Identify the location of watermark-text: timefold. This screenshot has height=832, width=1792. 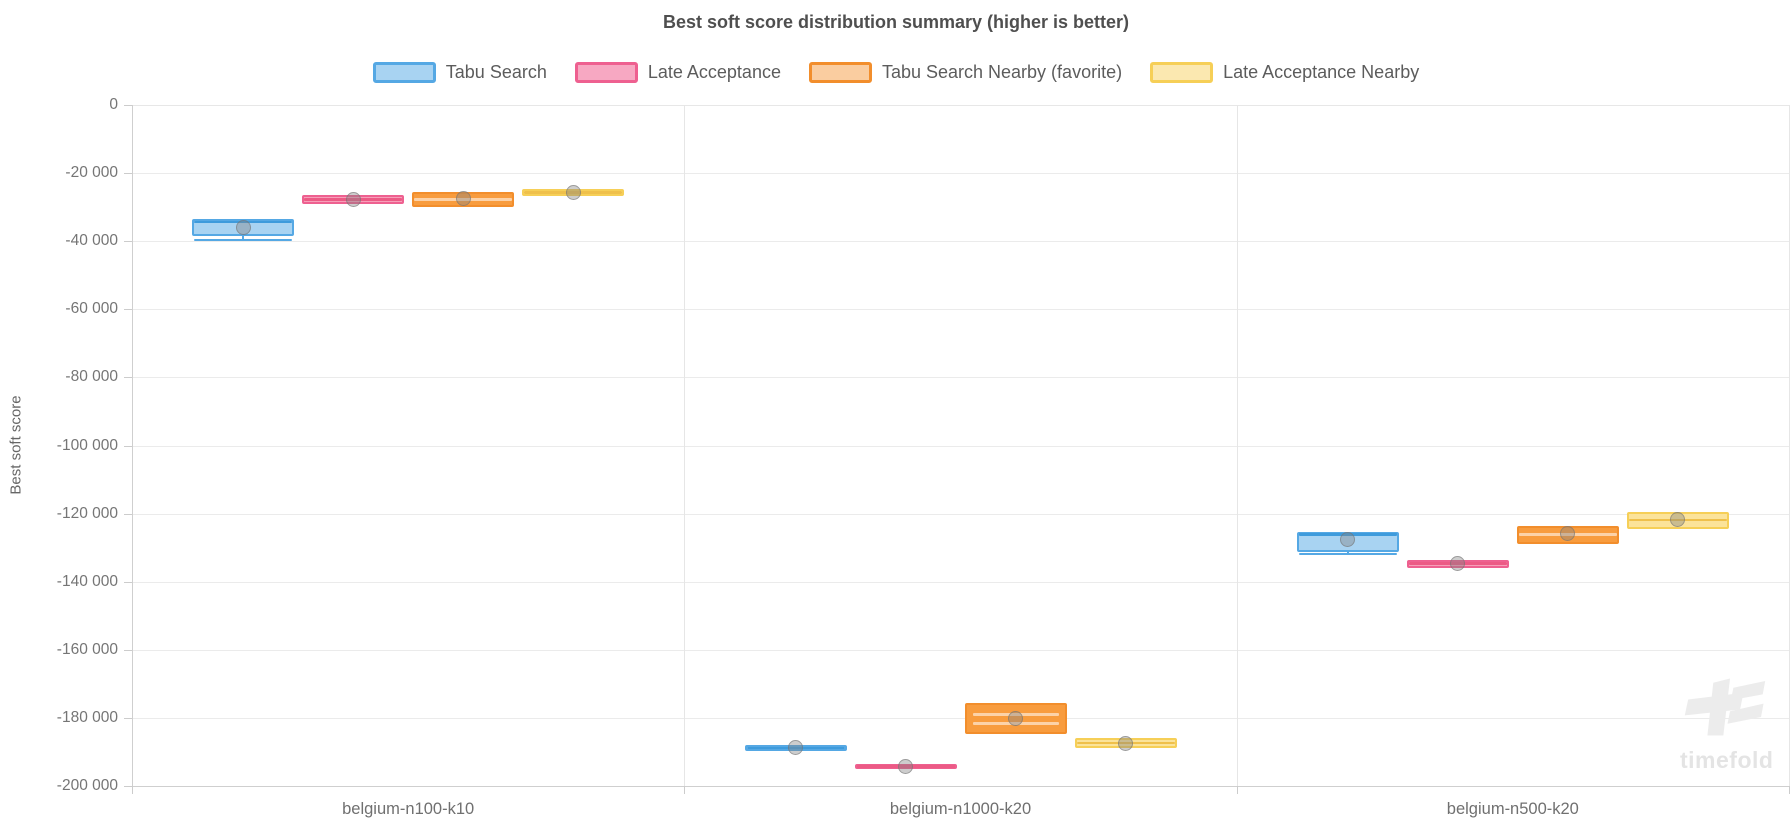
(1727, 760).